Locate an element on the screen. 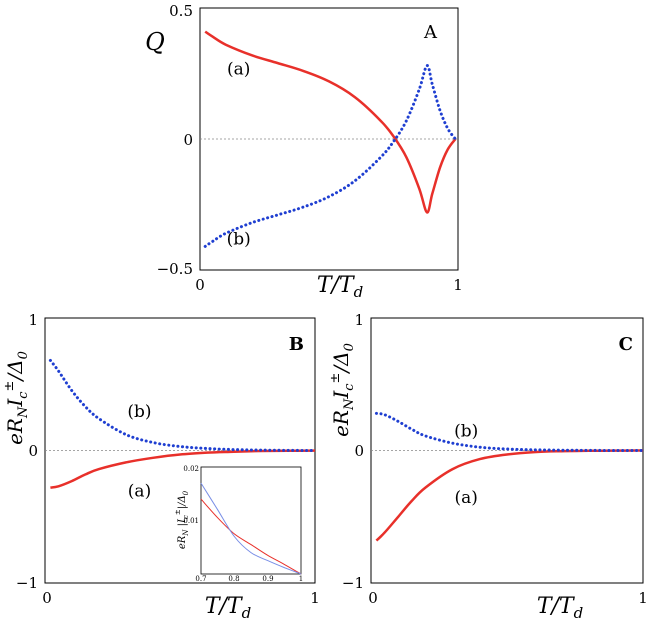  panel-a-ytick-bottom: −0.5 is located at coordinates (175, 269).